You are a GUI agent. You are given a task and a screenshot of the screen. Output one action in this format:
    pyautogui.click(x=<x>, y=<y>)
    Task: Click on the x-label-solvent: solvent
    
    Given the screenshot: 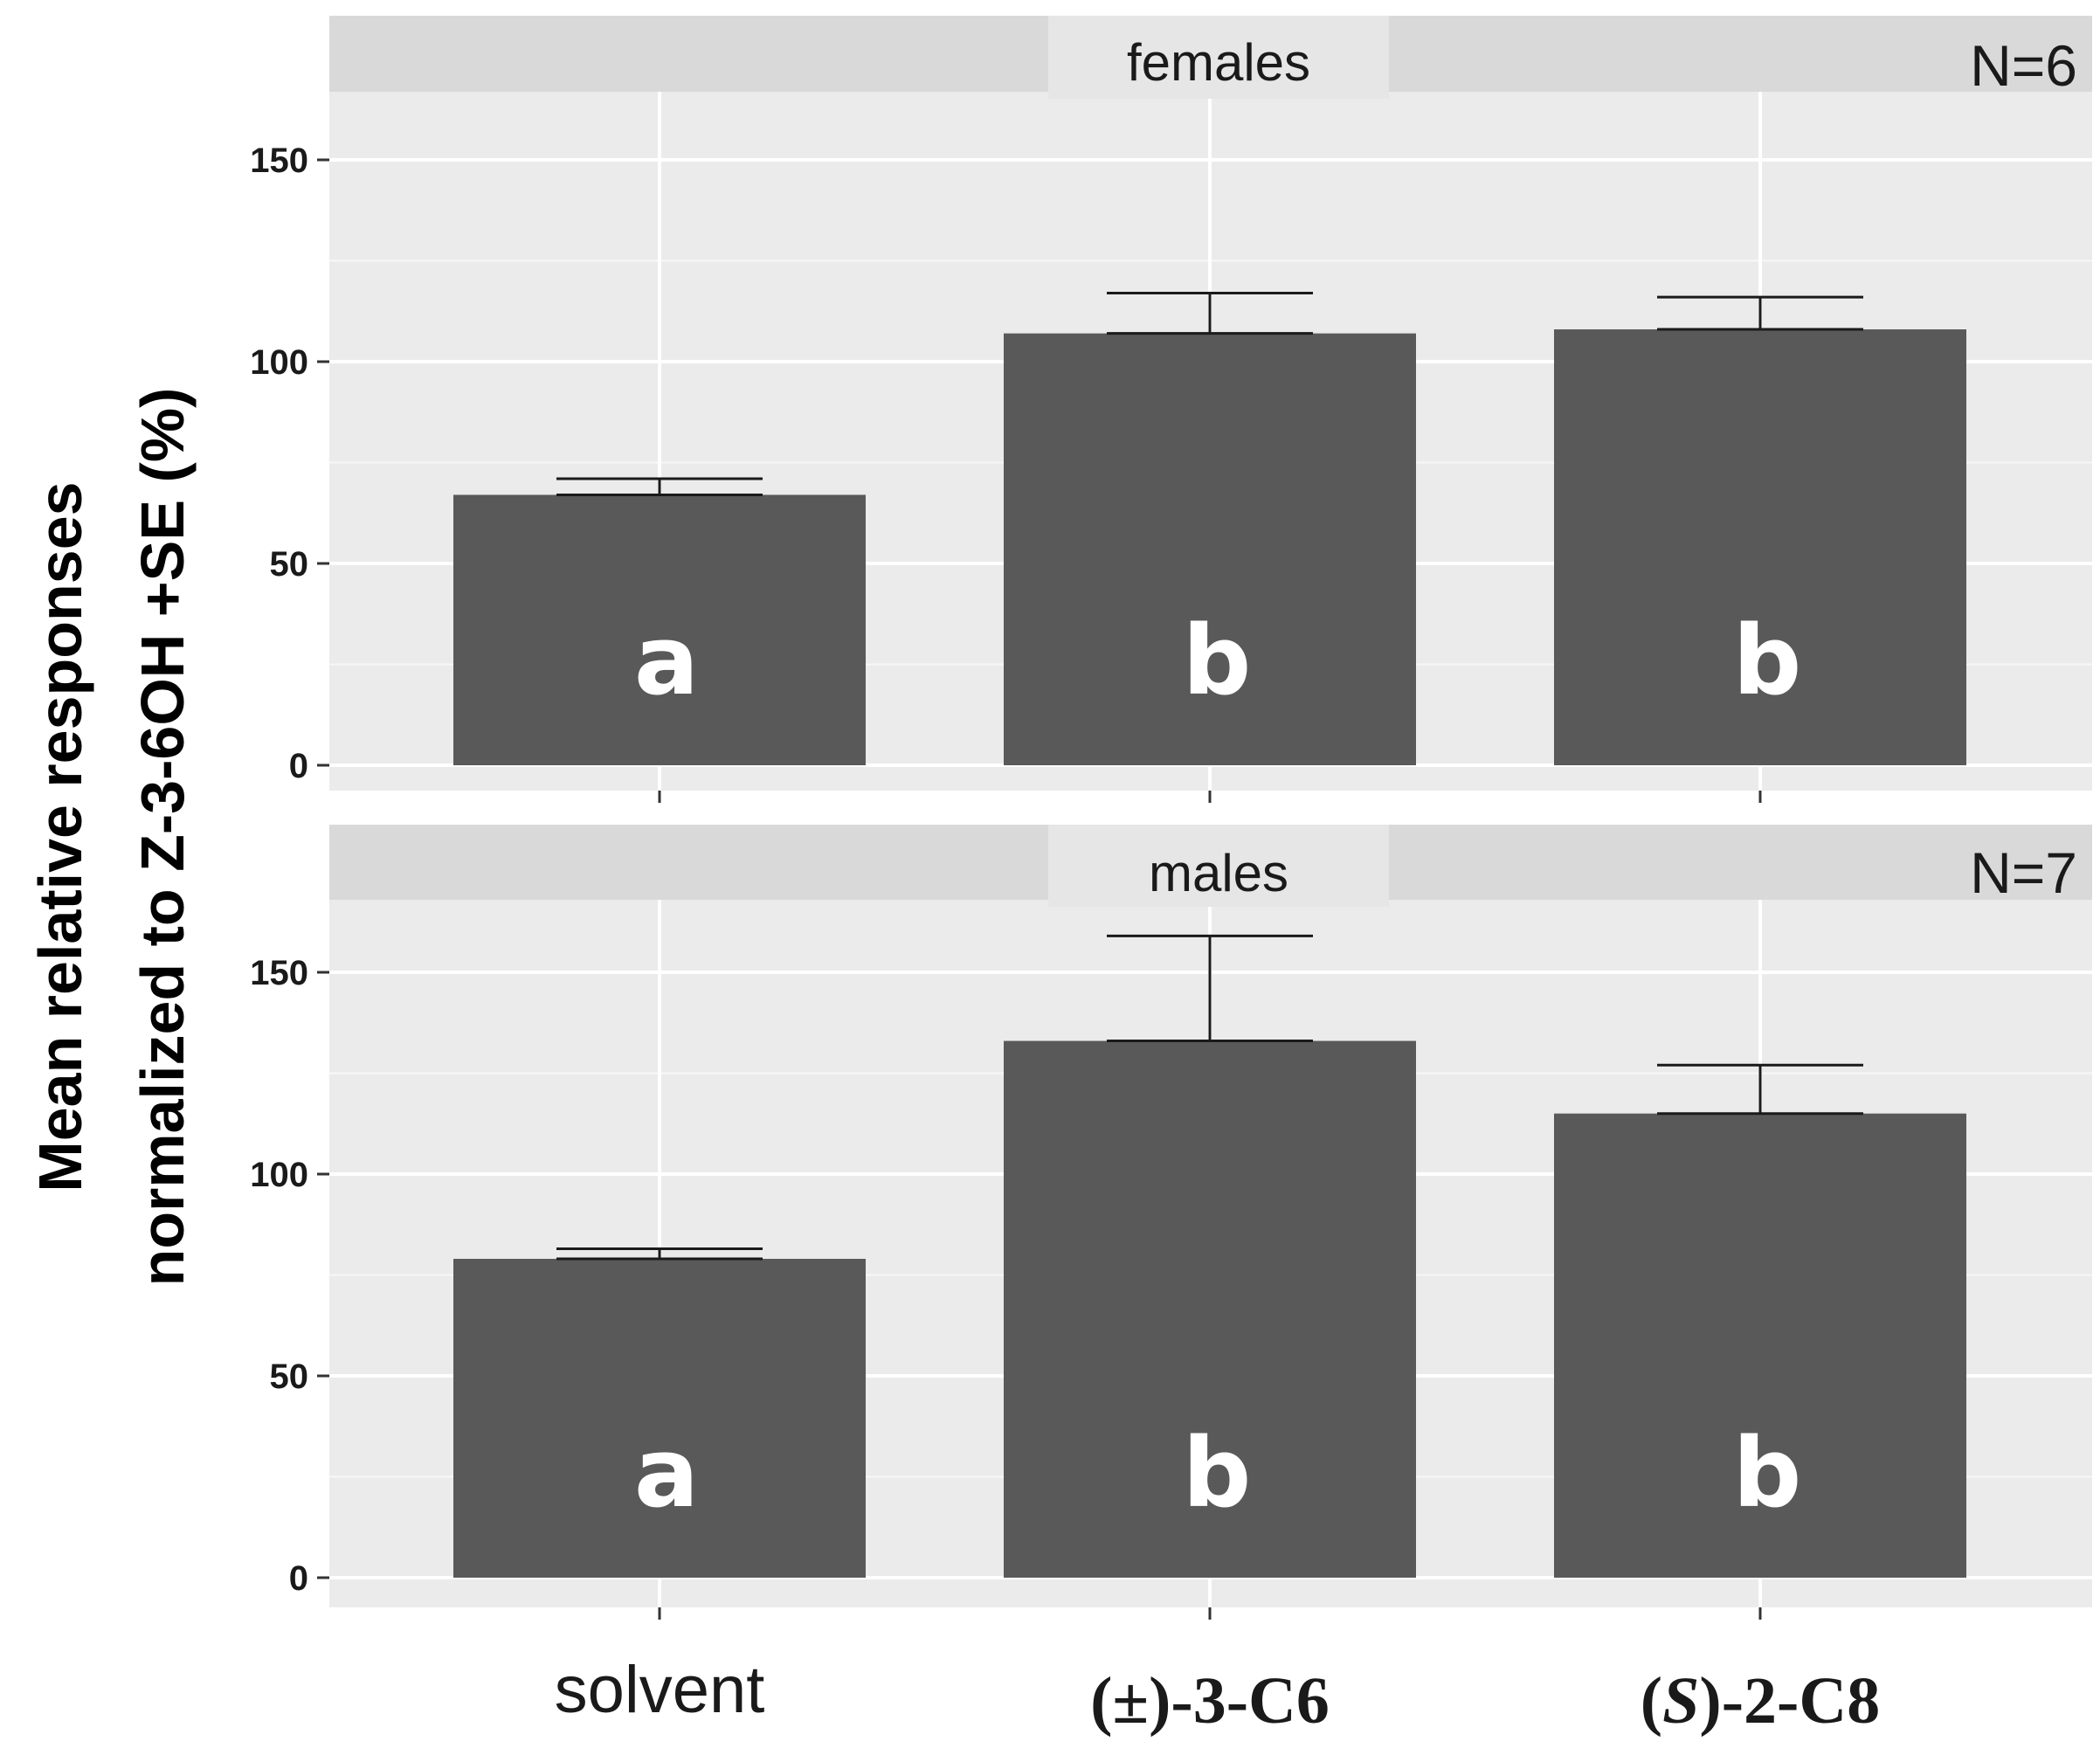 What is the action you would take?
    pyautogui.click(x=660, y=1690)
    